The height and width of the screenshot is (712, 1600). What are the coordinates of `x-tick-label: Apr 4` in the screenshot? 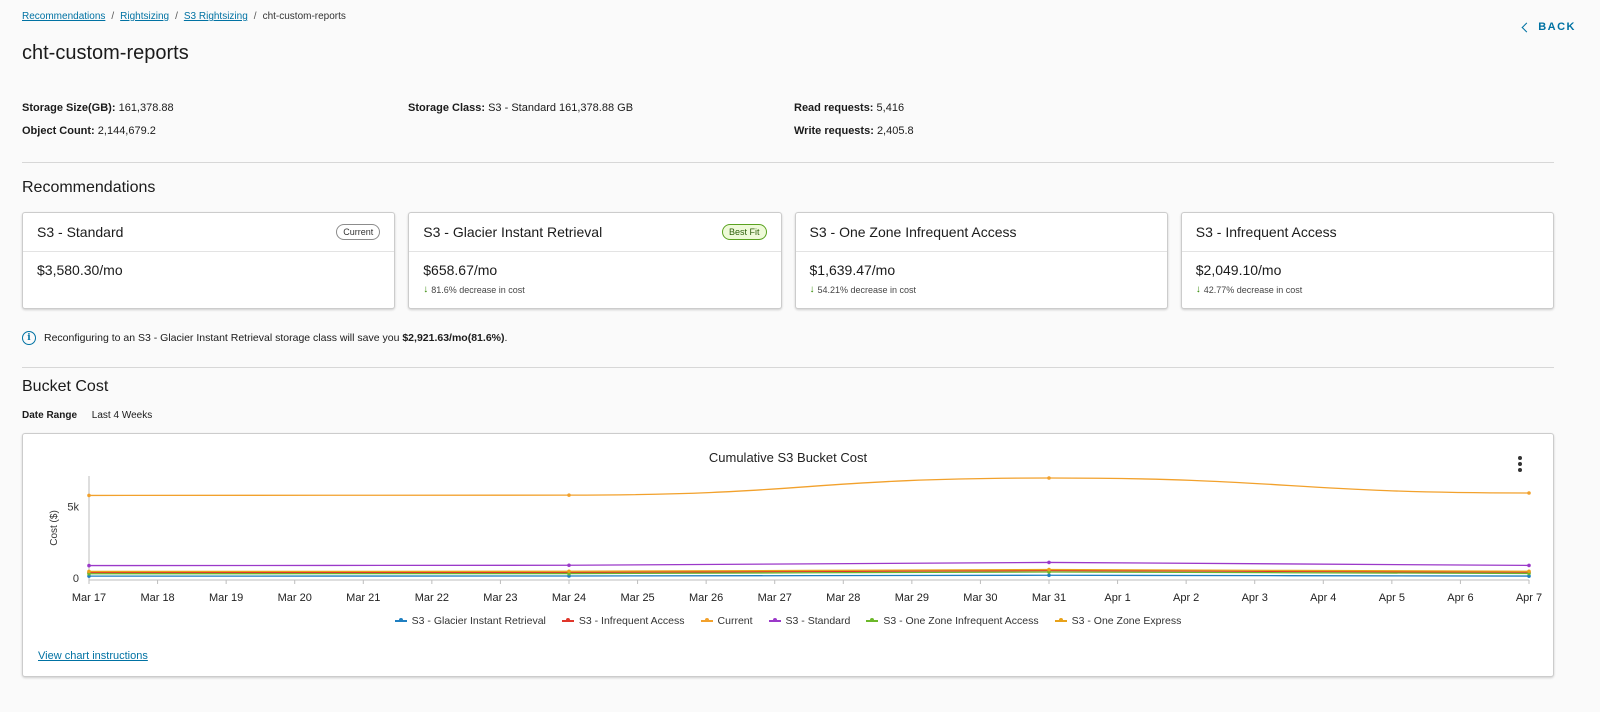 It's located at (1323, 598).